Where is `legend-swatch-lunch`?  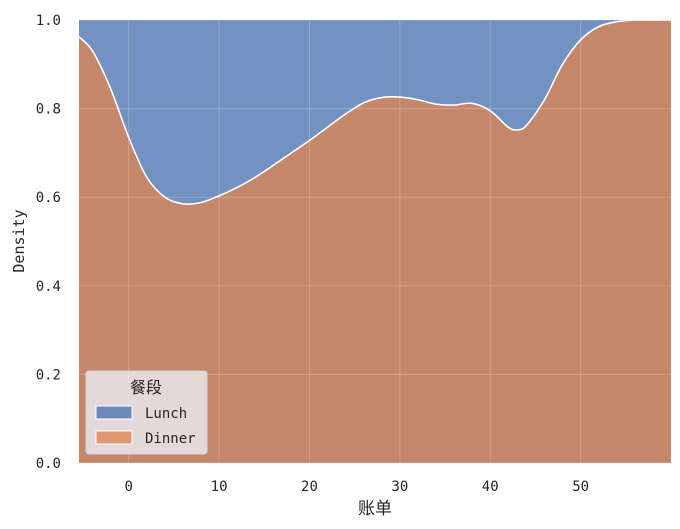
legend-swatch-lunch is located at coordinates (114, 412).